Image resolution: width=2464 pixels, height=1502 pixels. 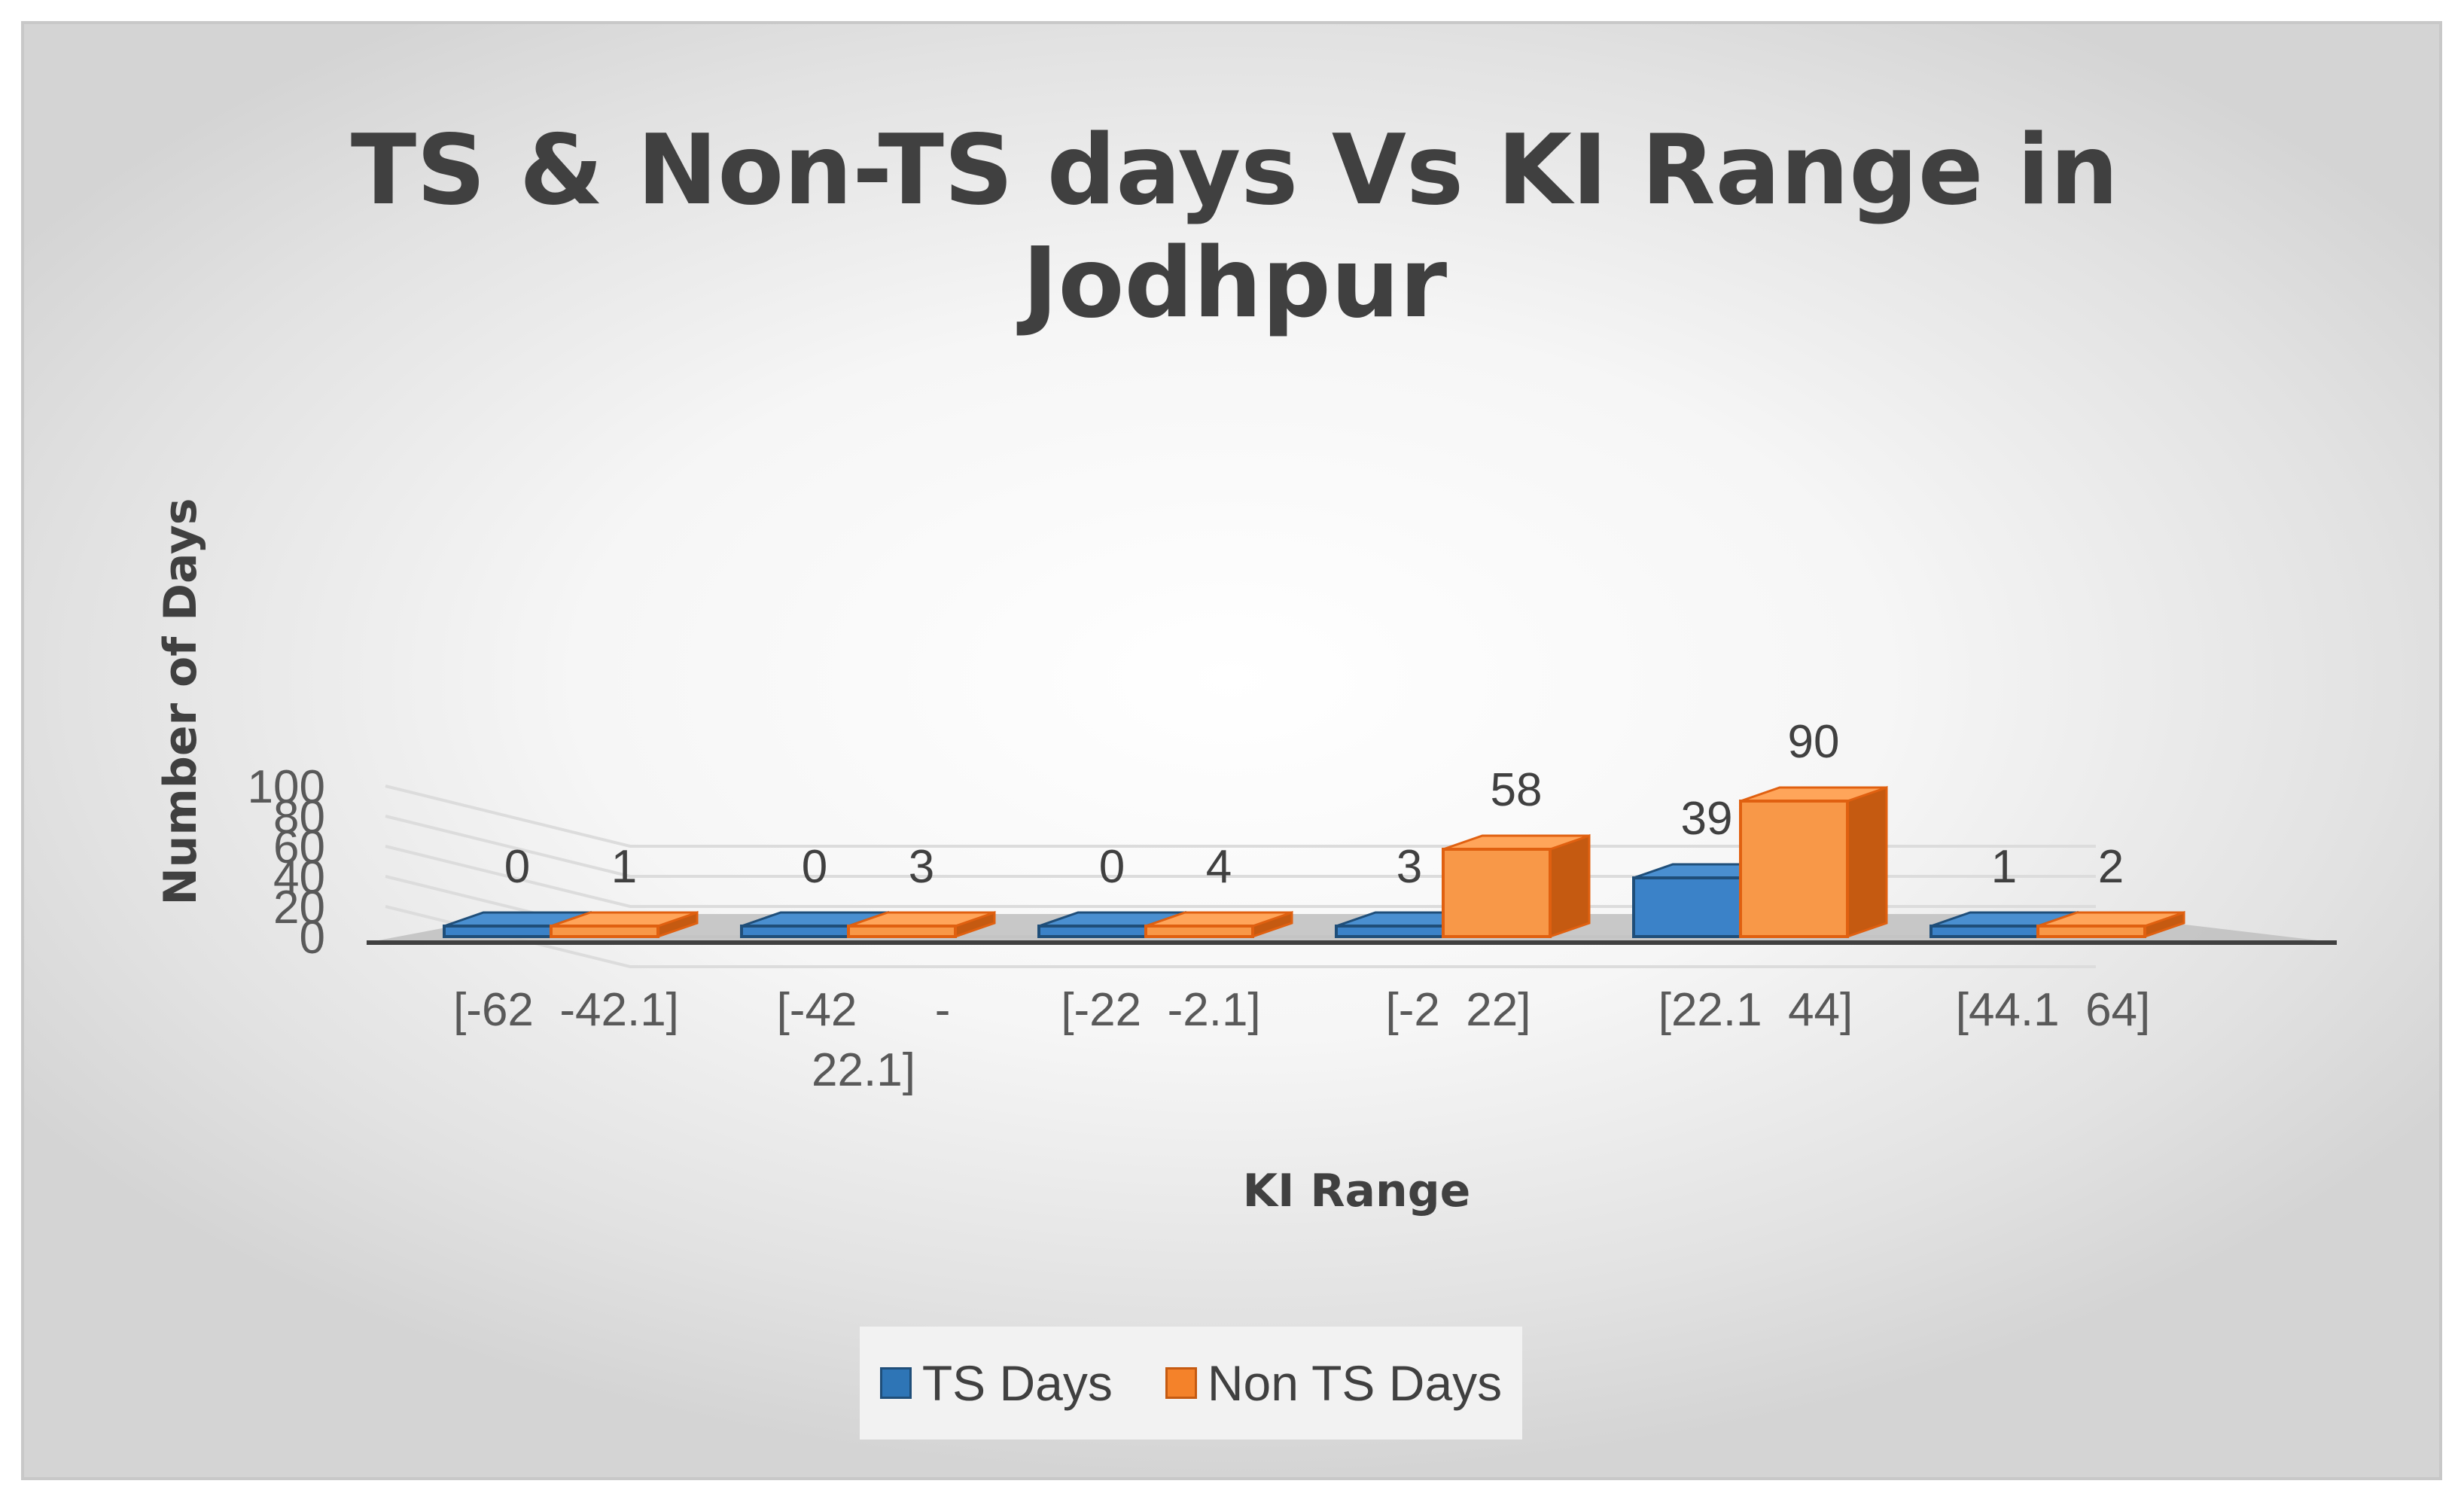 What do you see at coordinates (1517, 790) in the screenshot?
I see `data-label-non-ts-days-3: 58` at bounding box center [1517, 790].